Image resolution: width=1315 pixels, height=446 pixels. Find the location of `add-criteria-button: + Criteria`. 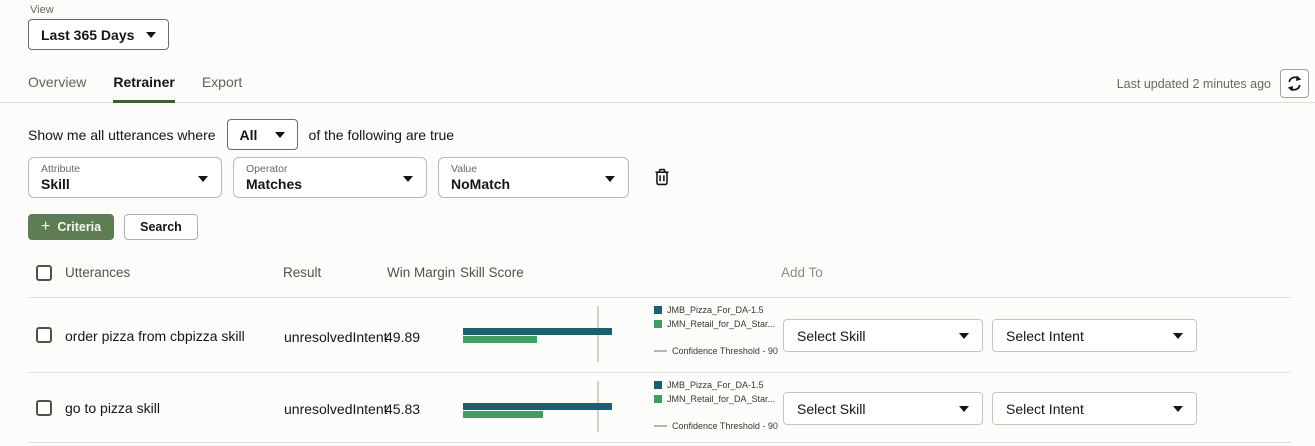

add-criteria-button: + Criteria is located at coordinates (71, 227).